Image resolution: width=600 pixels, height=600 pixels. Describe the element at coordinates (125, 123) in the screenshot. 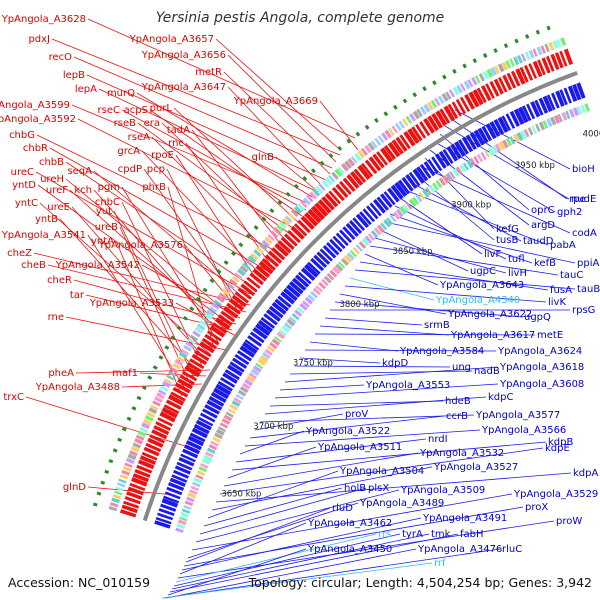

I see `gene-label-left: rseB` at that location.